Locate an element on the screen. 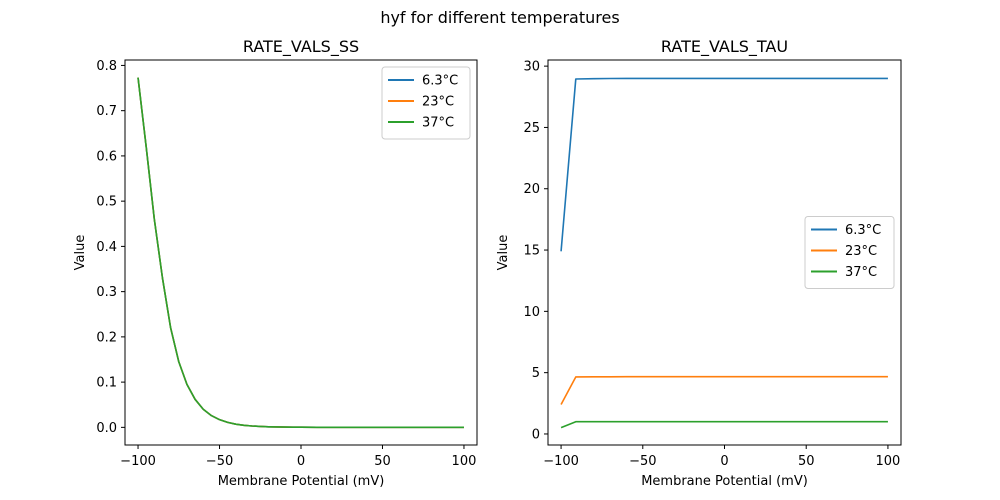 The width and height of the screenshot is (1000, 500). y-tick-label: 0.8 is located at coordinates (106, 66).